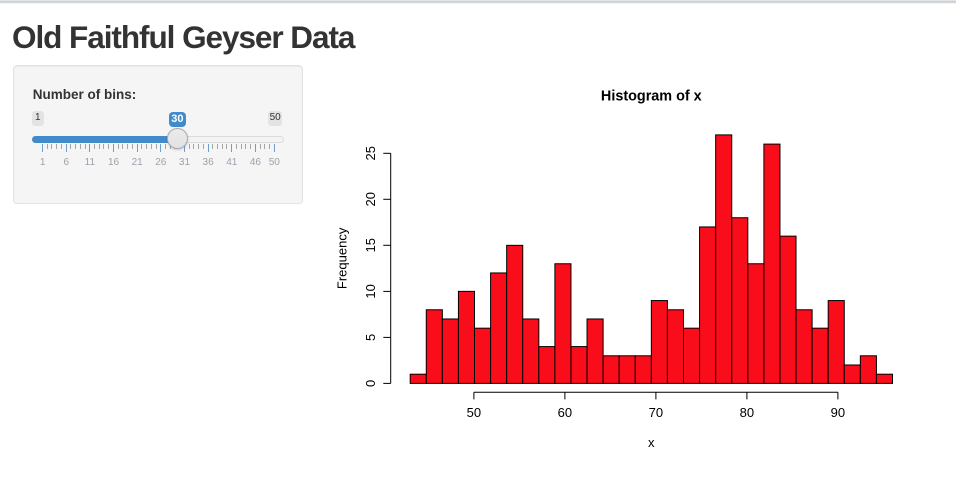 This screenshot has width=956, height=487. Describe the element at coordinates (342, 258) in the screenshot. I see `svg-text: Frequency` at that location.